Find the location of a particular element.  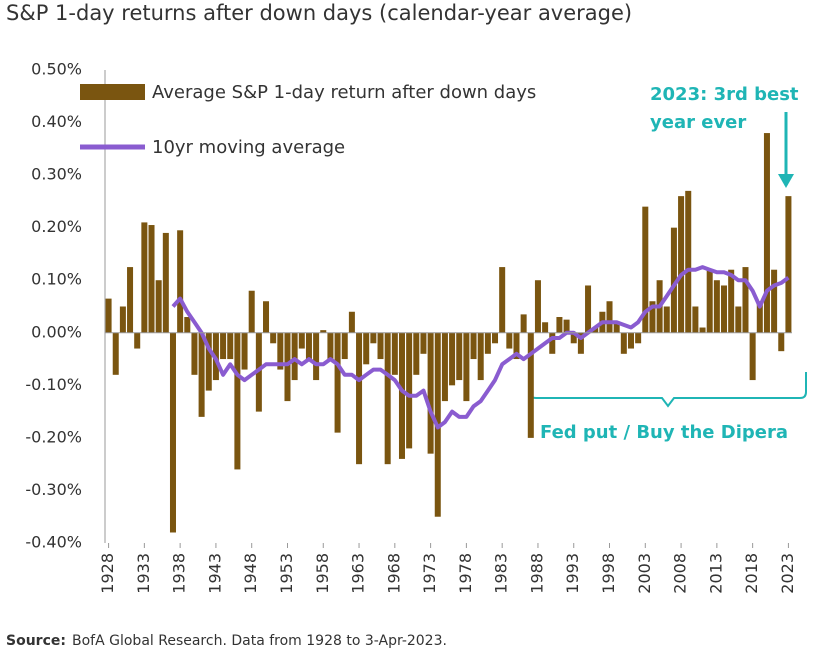

x-tick-label: 2023 is located at coordinates (787, 573).